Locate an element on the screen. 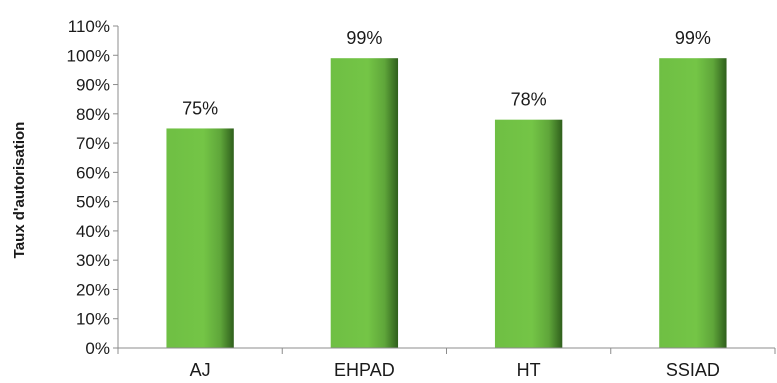  x-category-label: EHPAD is located at coordinates (364, 370).